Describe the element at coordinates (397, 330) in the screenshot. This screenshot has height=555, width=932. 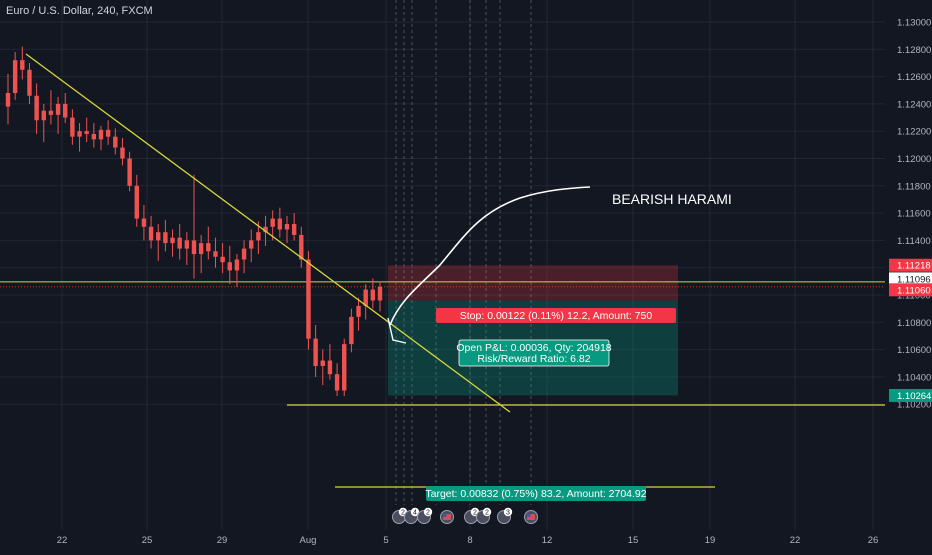
I see `bearish-harami-mark` at that location.